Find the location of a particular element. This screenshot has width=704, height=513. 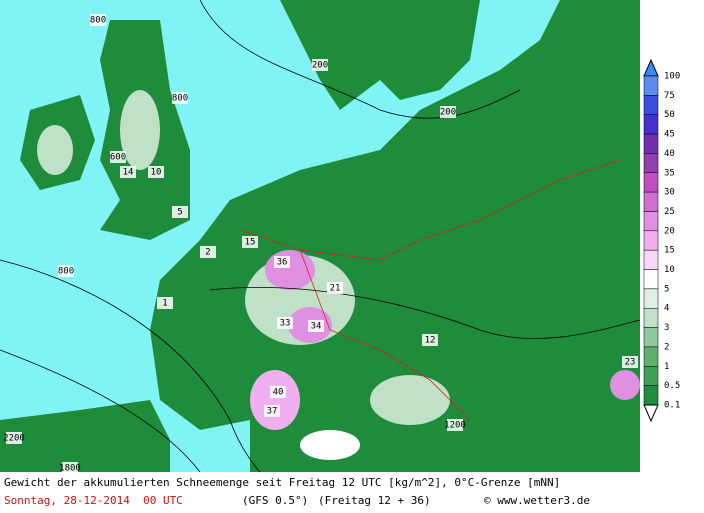

map-label: 600 is located at coordinates (118, 158).